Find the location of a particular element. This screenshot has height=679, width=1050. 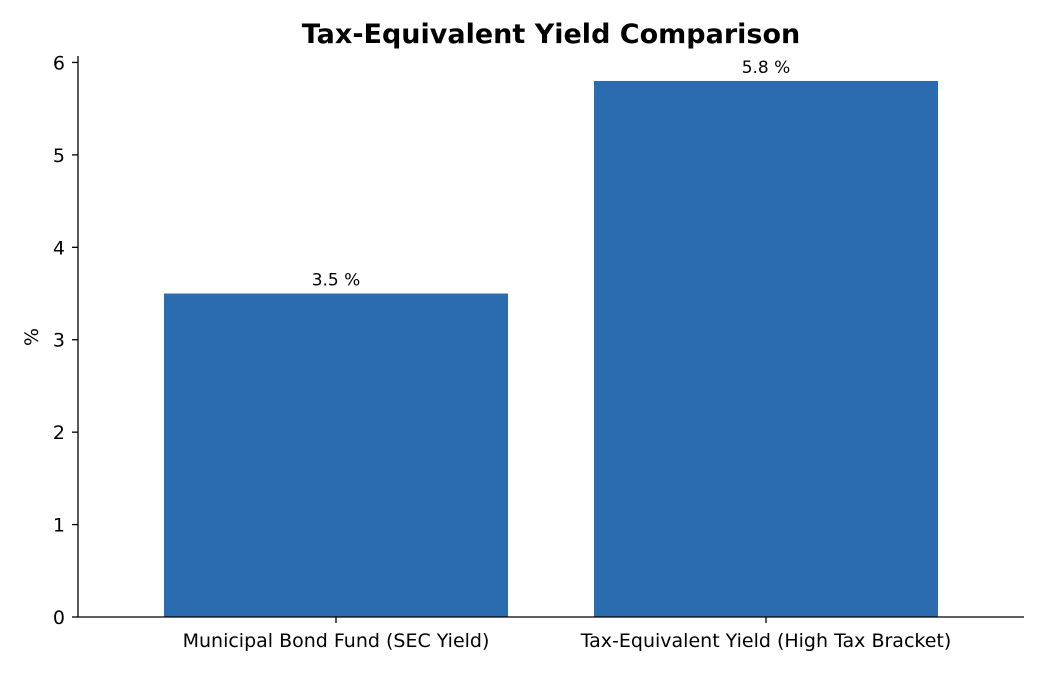

y-tick-label: 4 is located at coordinates (59, 248).